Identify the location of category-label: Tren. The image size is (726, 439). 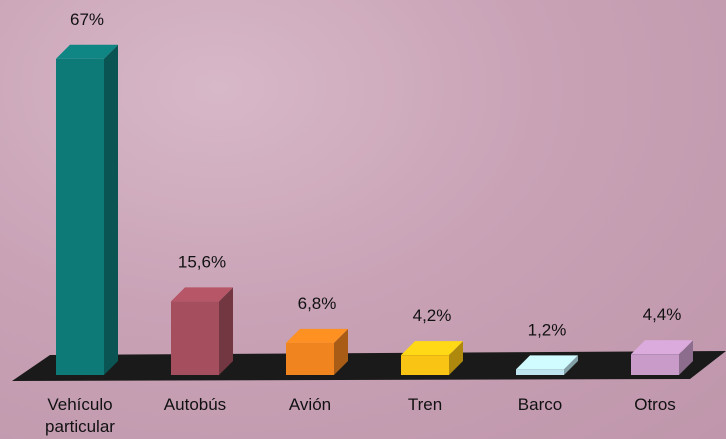
(425, 404).